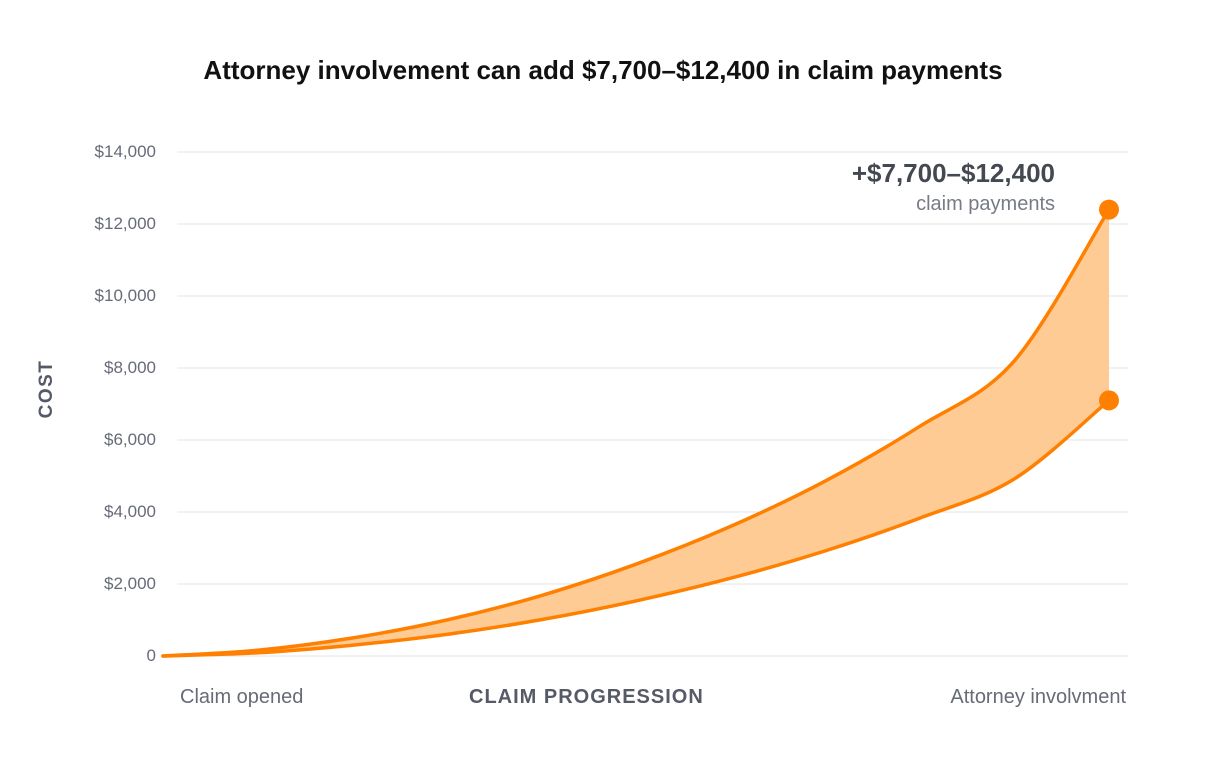 The width and height of the screenshot is (1206, 776). I want to click on x-tick-label-end: Attorney involvment, so click(1038, 697).